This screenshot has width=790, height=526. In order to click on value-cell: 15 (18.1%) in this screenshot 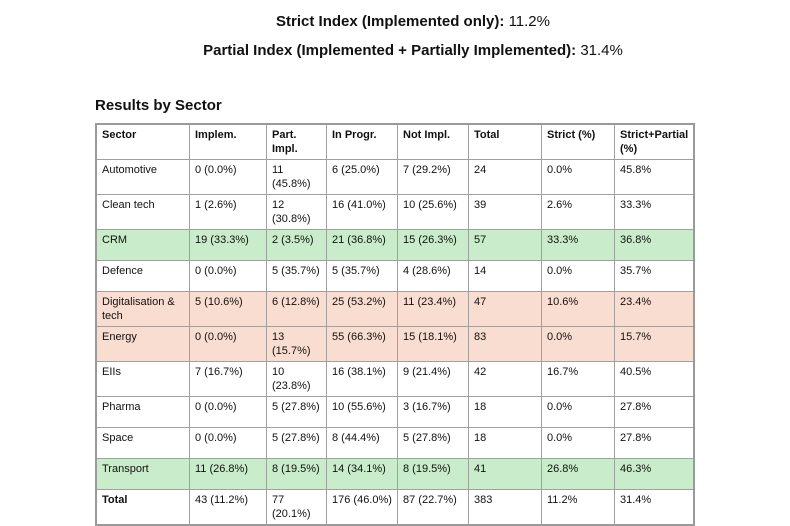, I will do `click(433, 344)`.